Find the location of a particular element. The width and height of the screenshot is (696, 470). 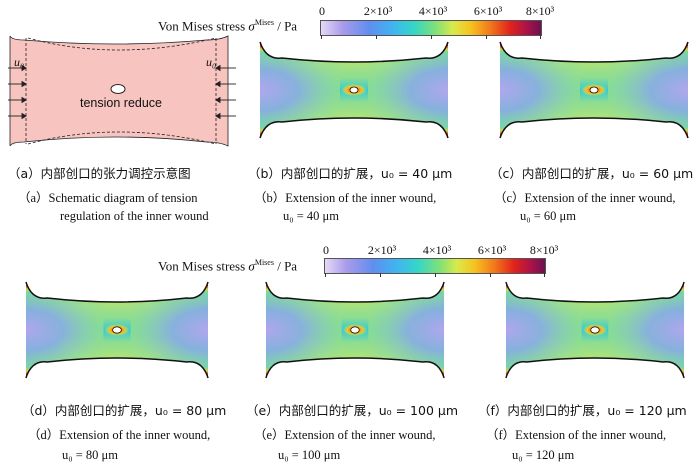

colorbar-bottom is located at coordinates (435, 267).